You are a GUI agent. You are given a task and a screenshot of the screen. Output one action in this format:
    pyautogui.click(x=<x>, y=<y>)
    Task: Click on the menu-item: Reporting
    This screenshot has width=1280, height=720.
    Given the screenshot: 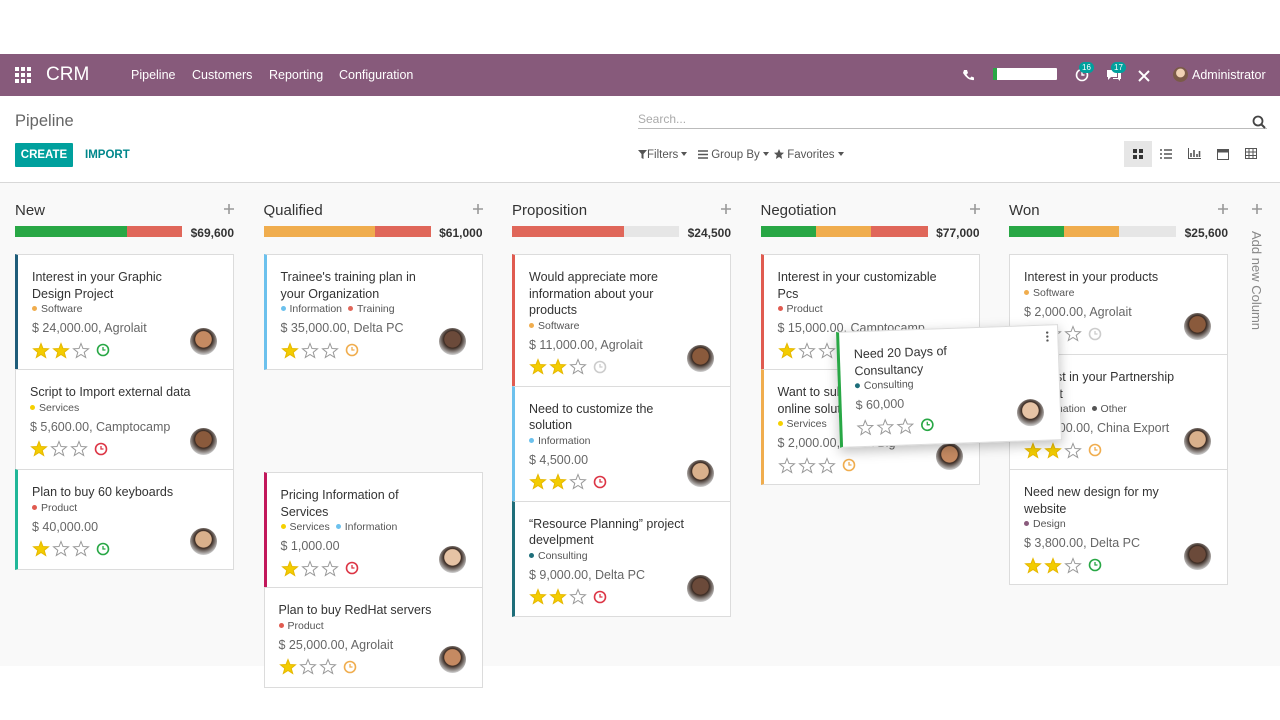 What is the action you would take?
    pyautogui.click(x=296, y=75)
    